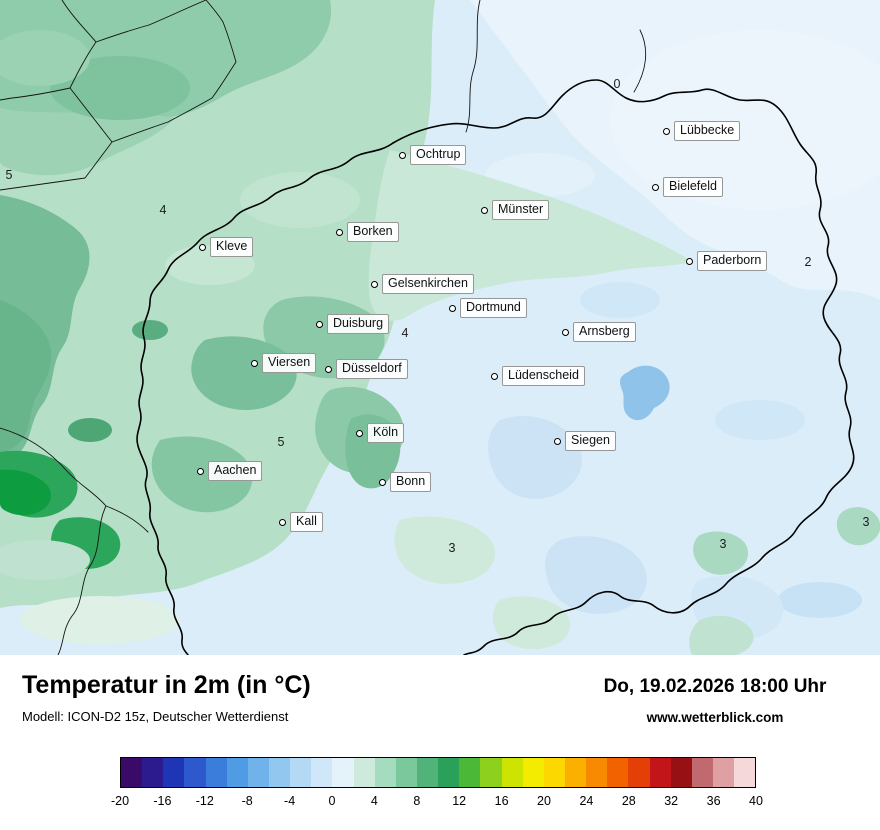 Image resolution: width=880 pixels, height=830 pixels. I want to click on colorbar-tick-label: 40, so click(756, 801).